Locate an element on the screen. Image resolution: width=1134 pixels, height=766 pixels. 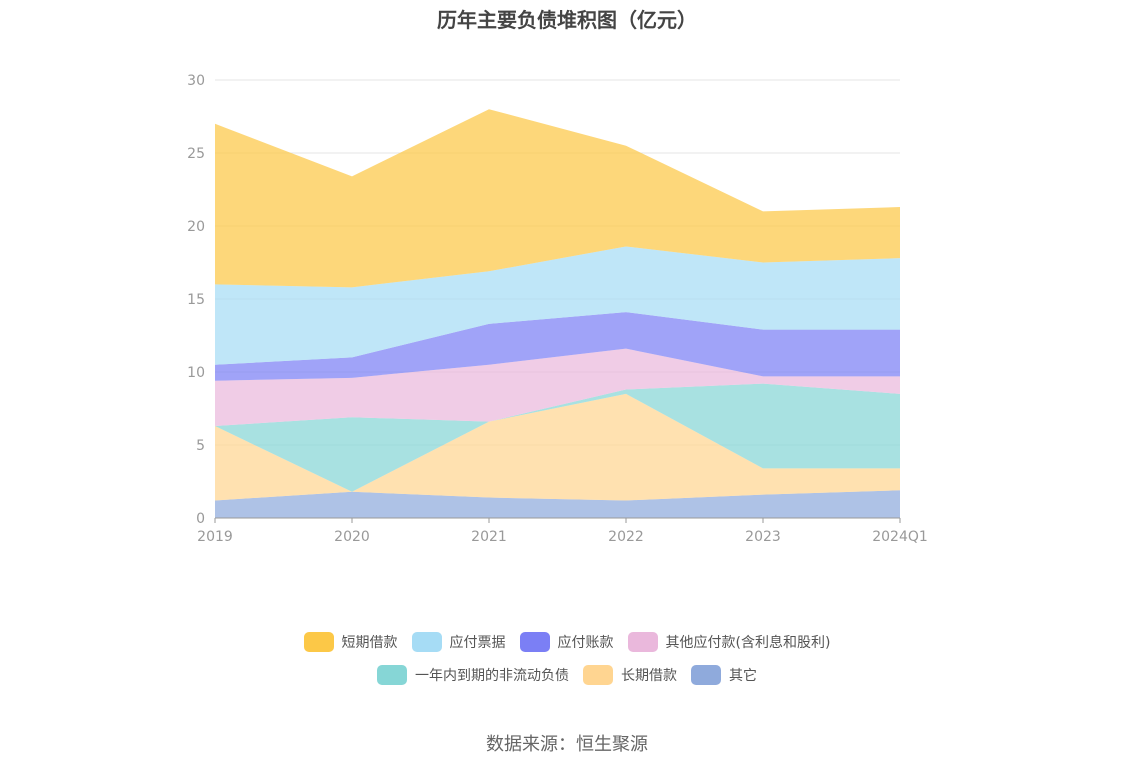
legend-label: 应付票据 is located at coordinates (477, 643).